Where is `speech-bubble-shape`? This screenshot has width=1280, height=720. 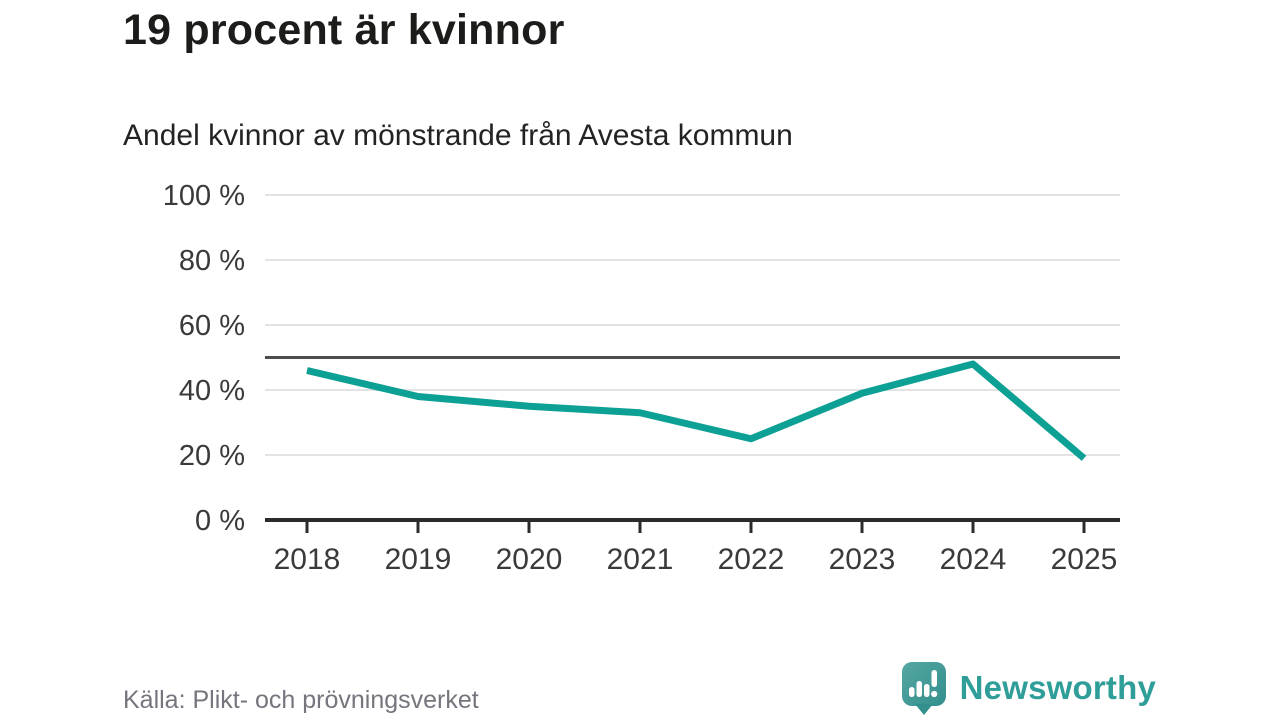 speech-bubble-shape is located at coordinates (923, 684).